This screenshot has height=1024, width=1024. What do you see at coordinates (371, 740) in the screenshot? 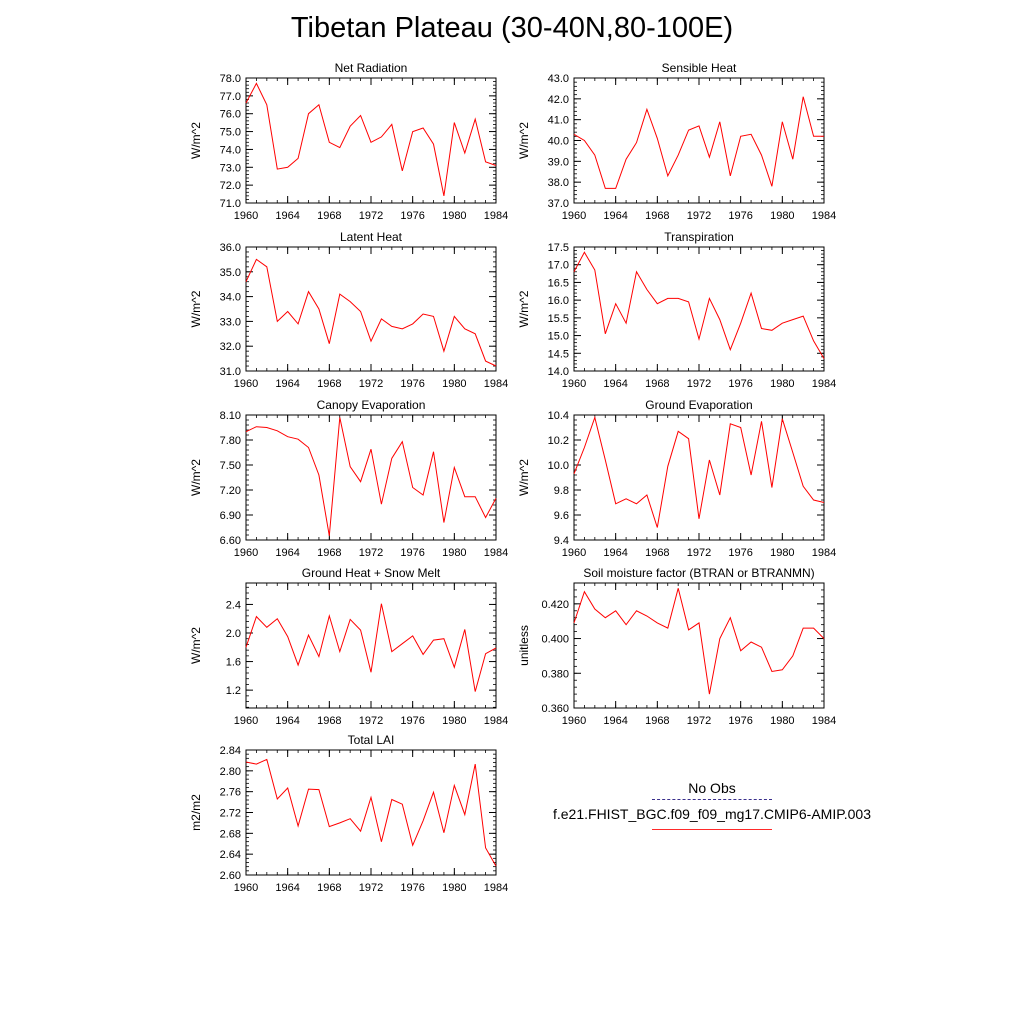
I see `panel-title: Total LAI` at bounding box center [371, 740].